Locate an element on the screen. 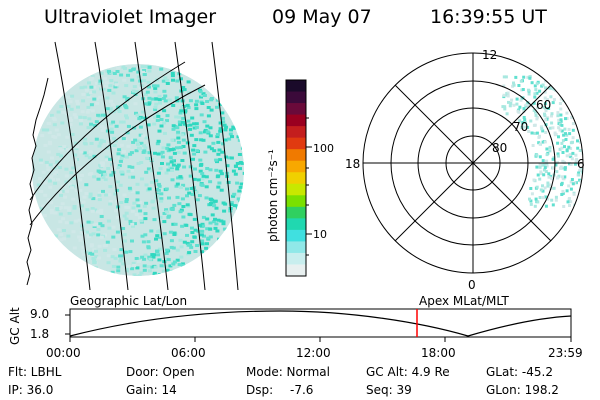 The width and height of the screenshot is (600, 400). time-tick-1200: 12:00 is located at coordinates (313, 353).